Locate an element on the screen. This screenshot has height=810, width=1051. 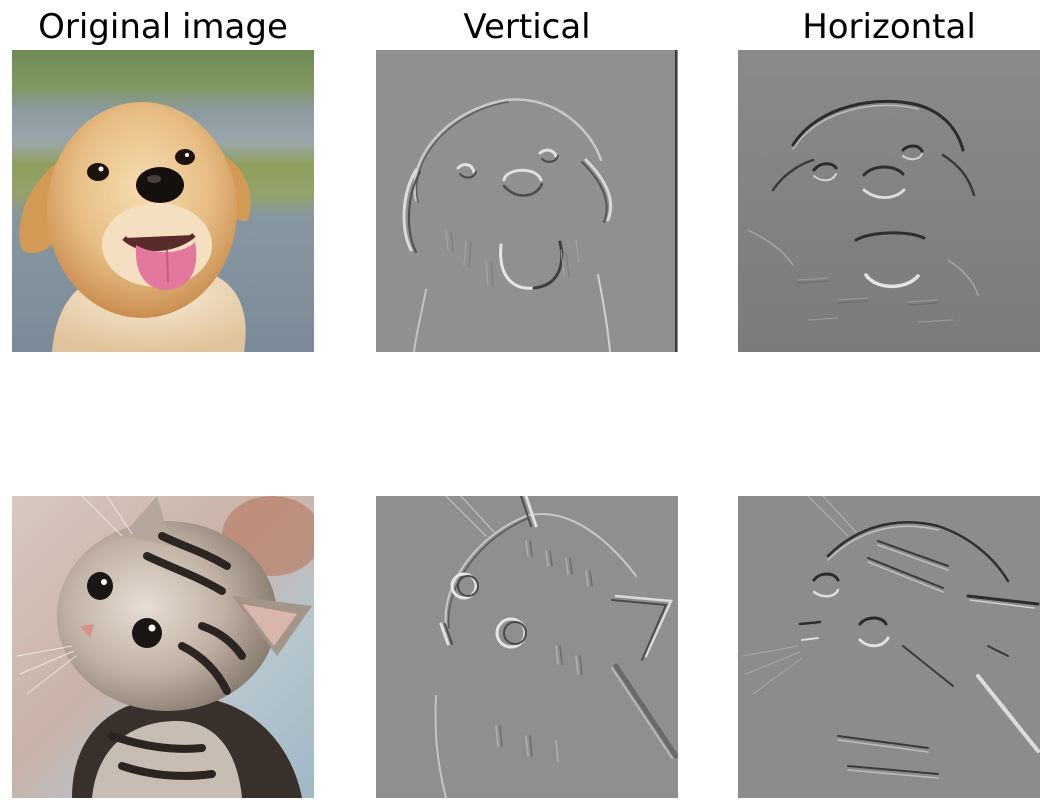
kitten-vertical-filter-image is located at coordinates (527, 647).